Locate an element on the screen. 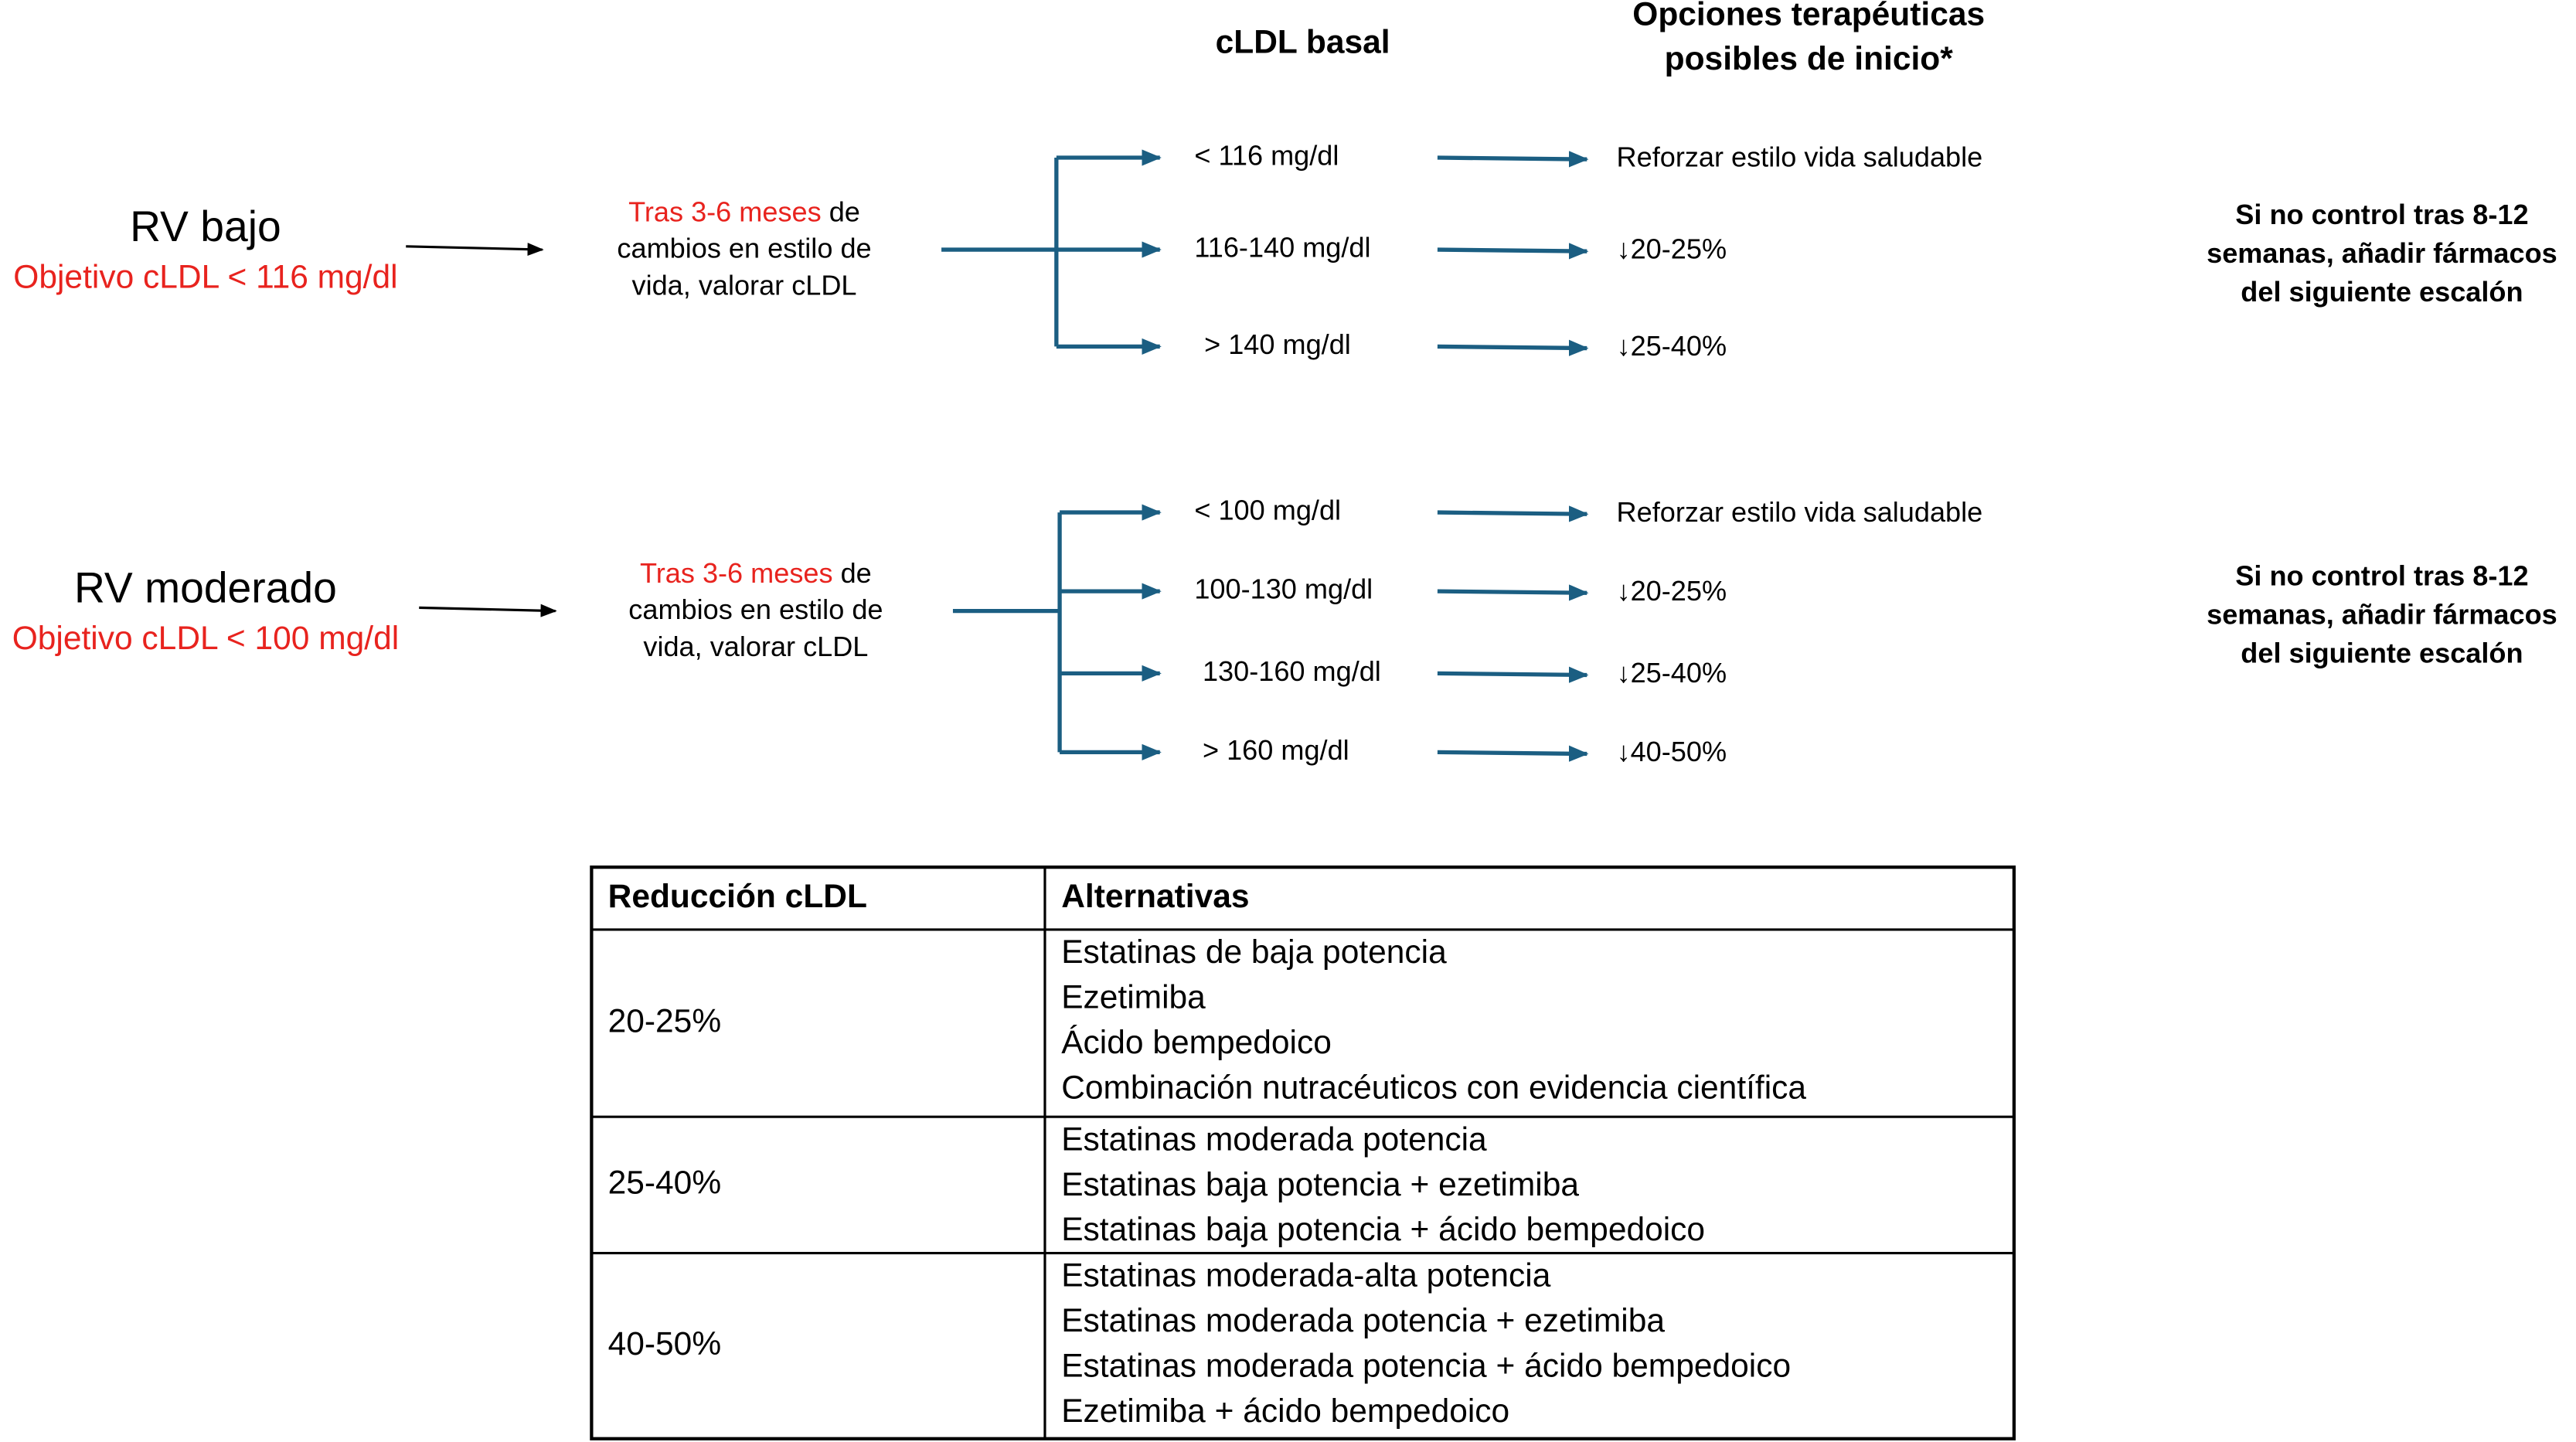 Image resolution: width=2576 pixels, height=1442 pixels. risk-level: RV moderado is located at coordinates (205, 588).